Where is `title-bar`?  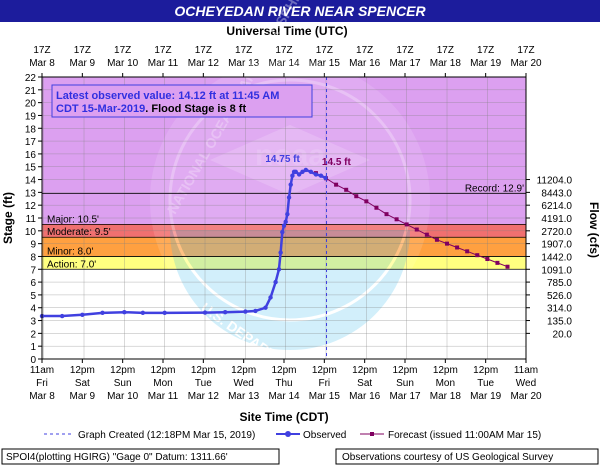
title-bar is located at coordinates (300, 11).